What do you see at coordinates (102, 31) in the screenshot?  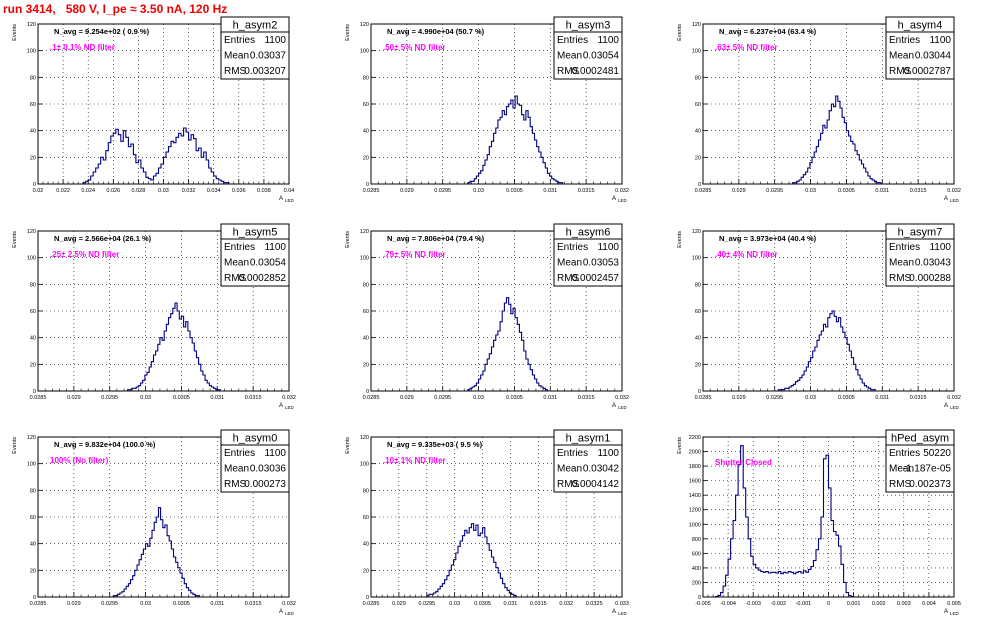 I see `navg-label: N_avg = 9.254e+02 ( 0.9 %)` at bounding box center [102, 31].